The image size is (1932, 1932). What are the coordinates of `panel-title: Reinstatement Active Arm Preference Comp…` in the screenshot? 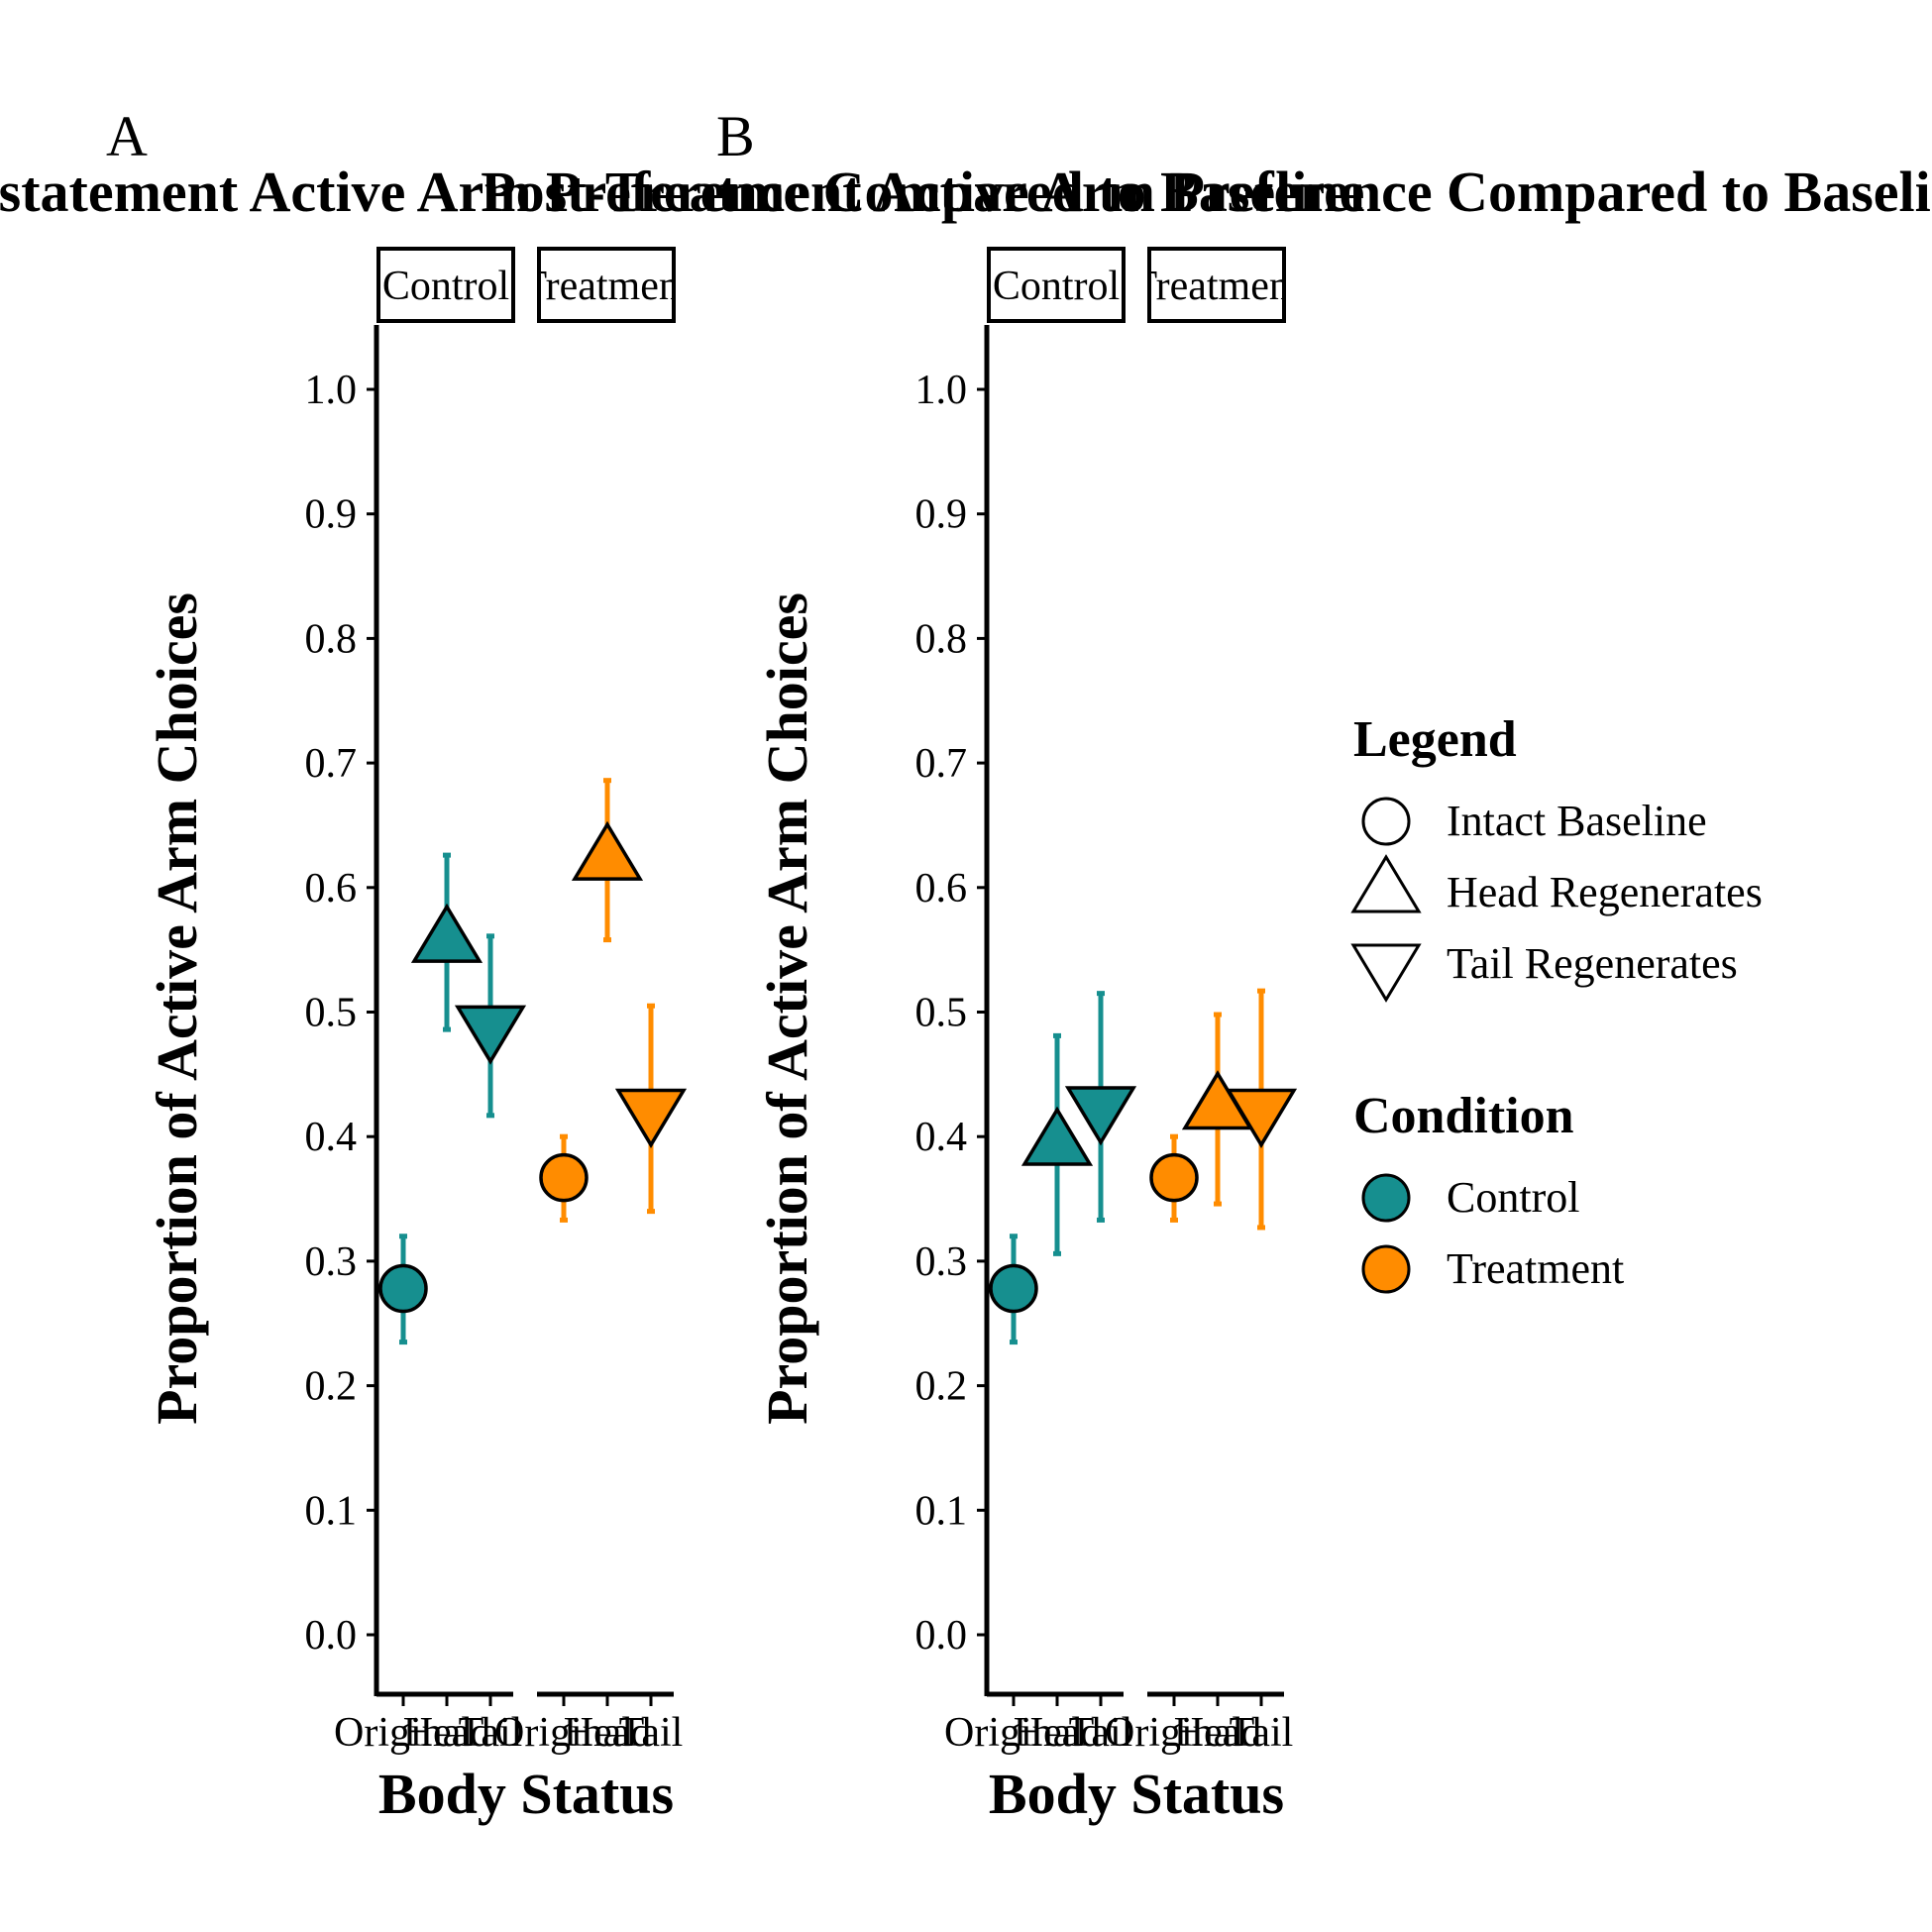 It's located at (682, 192).